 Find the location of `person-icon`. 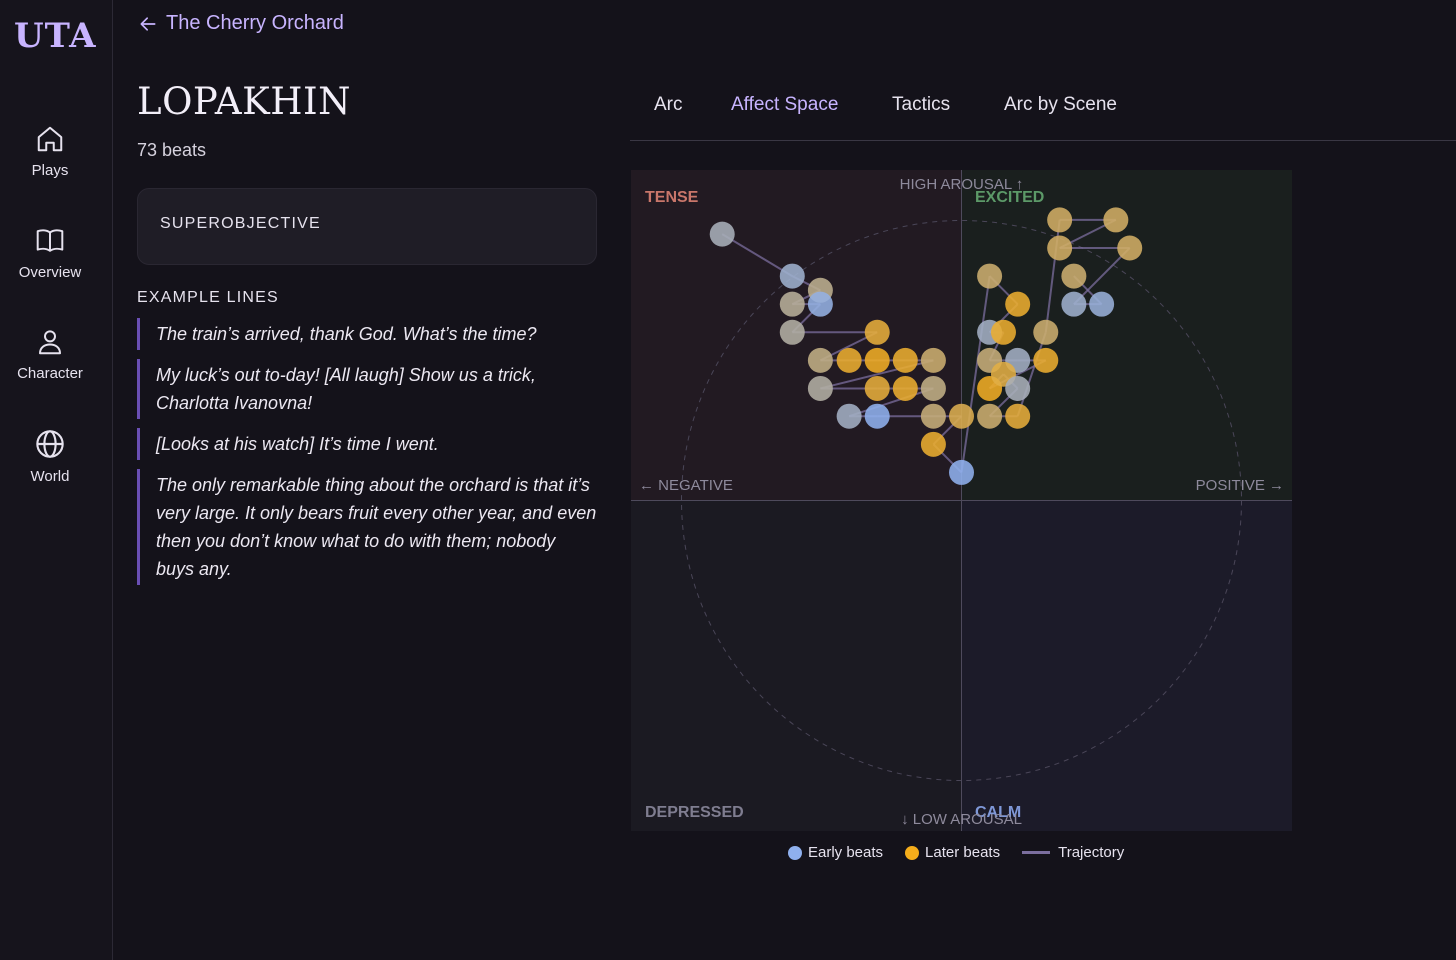

person-icon is located at coordinates (50, 342).